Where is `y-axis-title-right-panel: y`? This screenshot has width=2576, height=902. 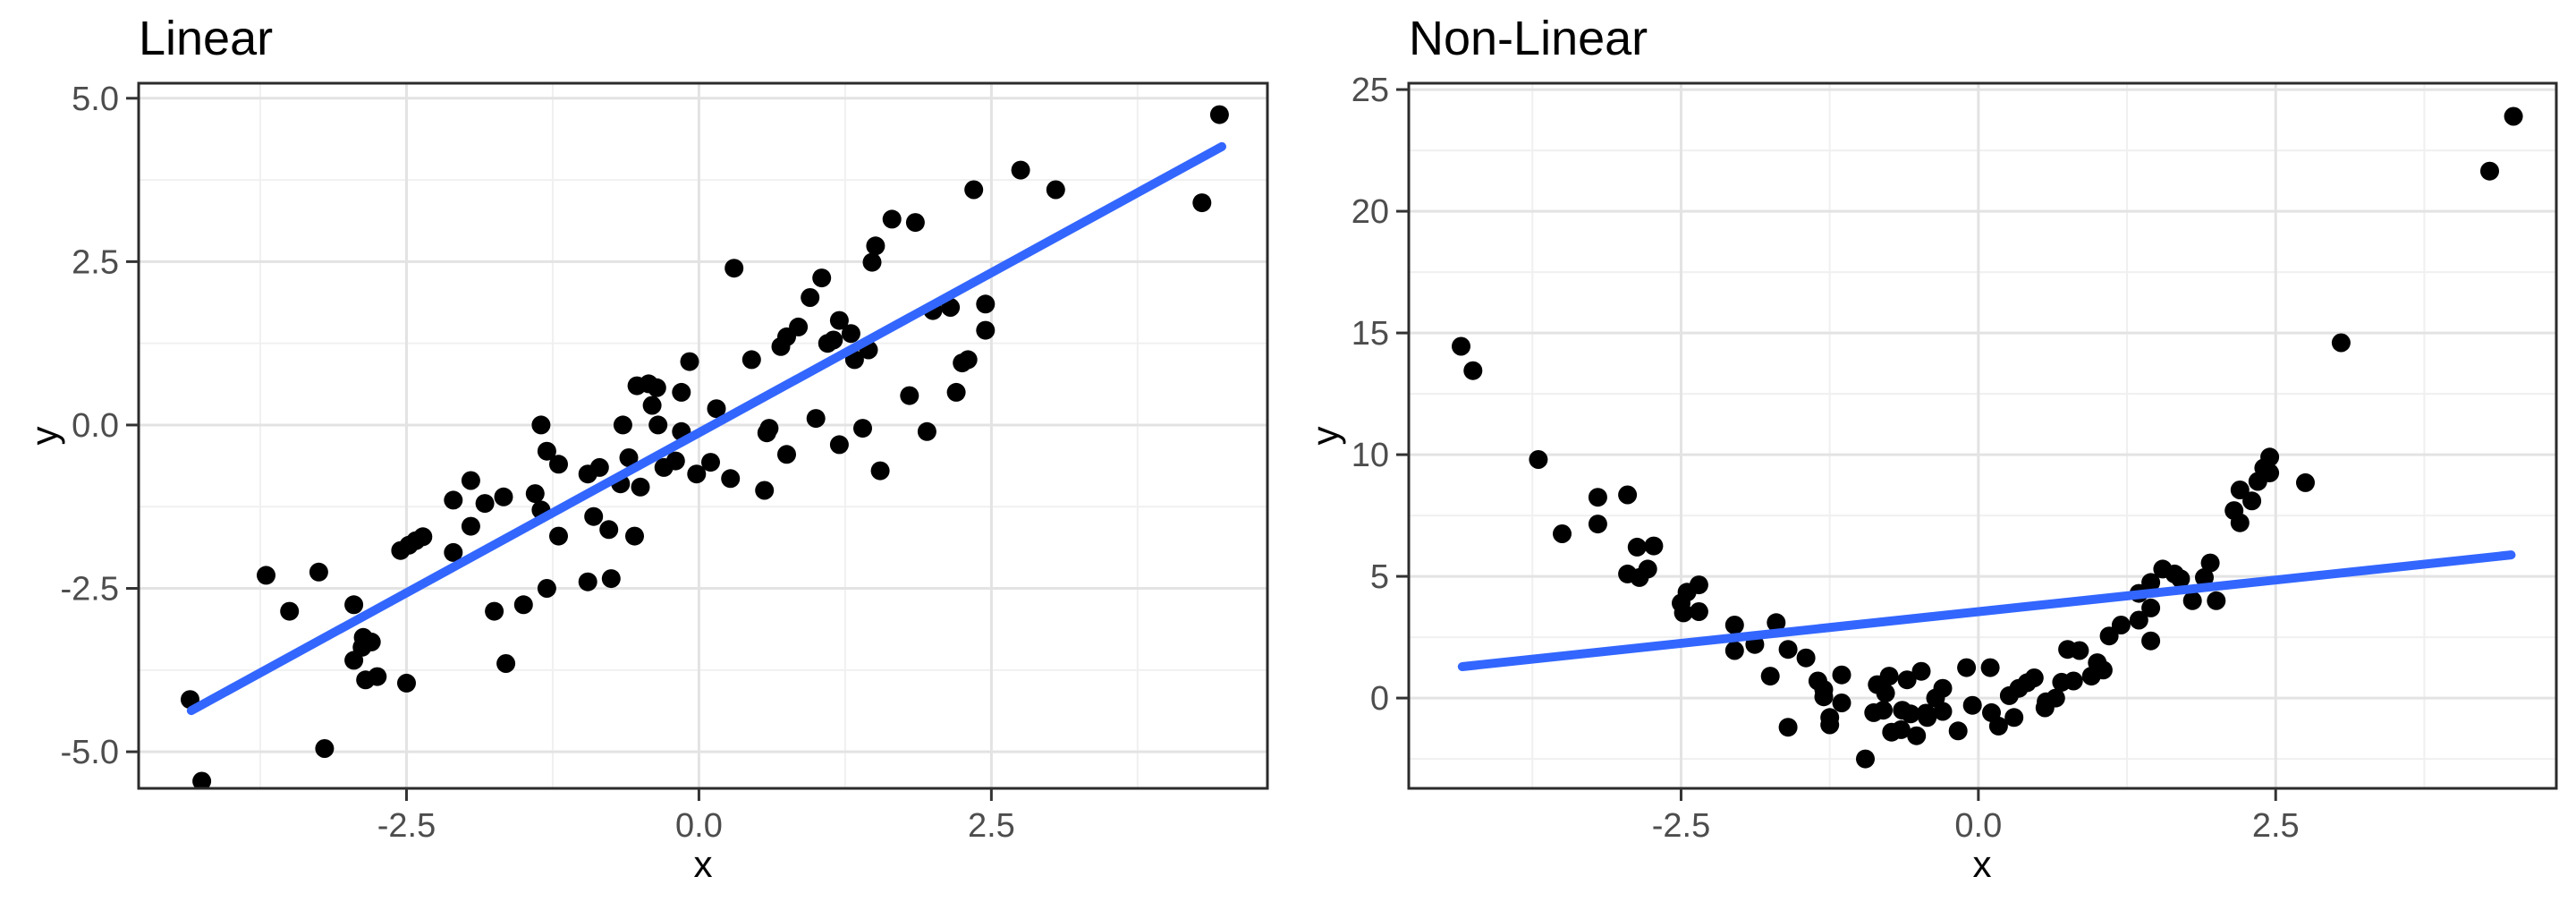
y-axis-title-right-panel: y is located at coordinates (1325, 436).